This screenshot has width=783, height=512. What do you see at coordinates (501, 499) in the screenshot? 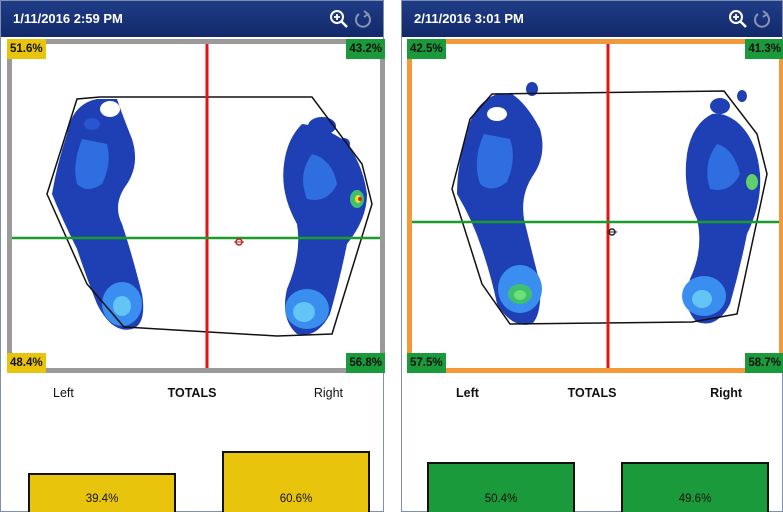
I see `left-total-label: 50.4%` at bounding box center [501, 499].